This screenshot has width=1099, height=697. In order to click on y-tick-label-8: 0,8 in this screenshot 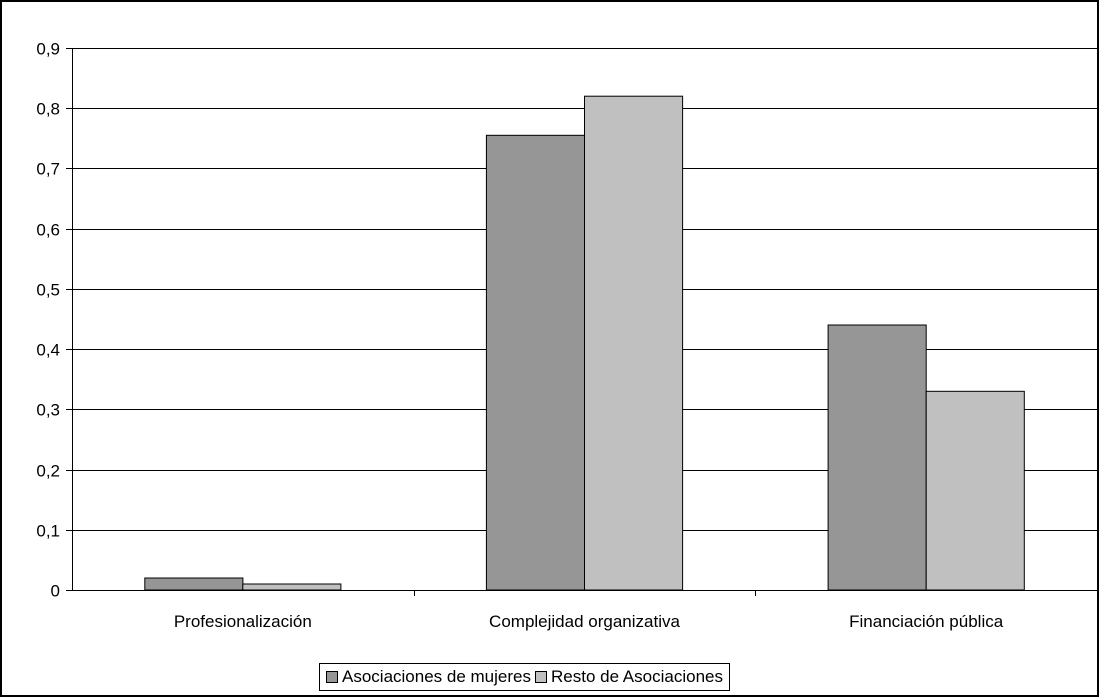, I will do `click(48, 109)`.